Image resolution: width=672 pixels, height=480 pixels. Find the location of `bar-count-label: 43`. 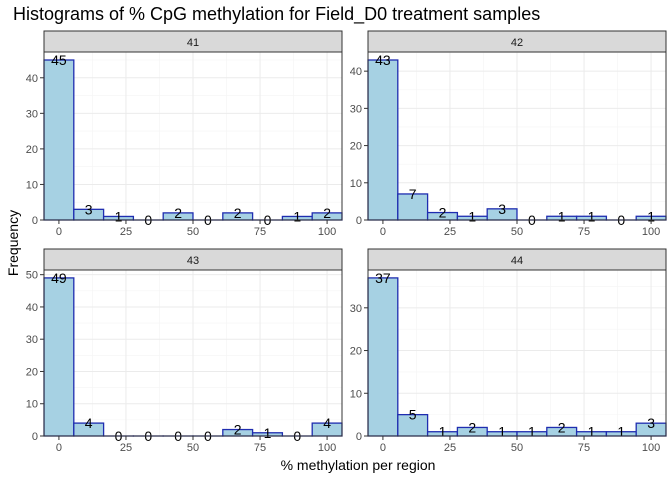

bar-count-label: 43 is located at coordinates (383, 60).